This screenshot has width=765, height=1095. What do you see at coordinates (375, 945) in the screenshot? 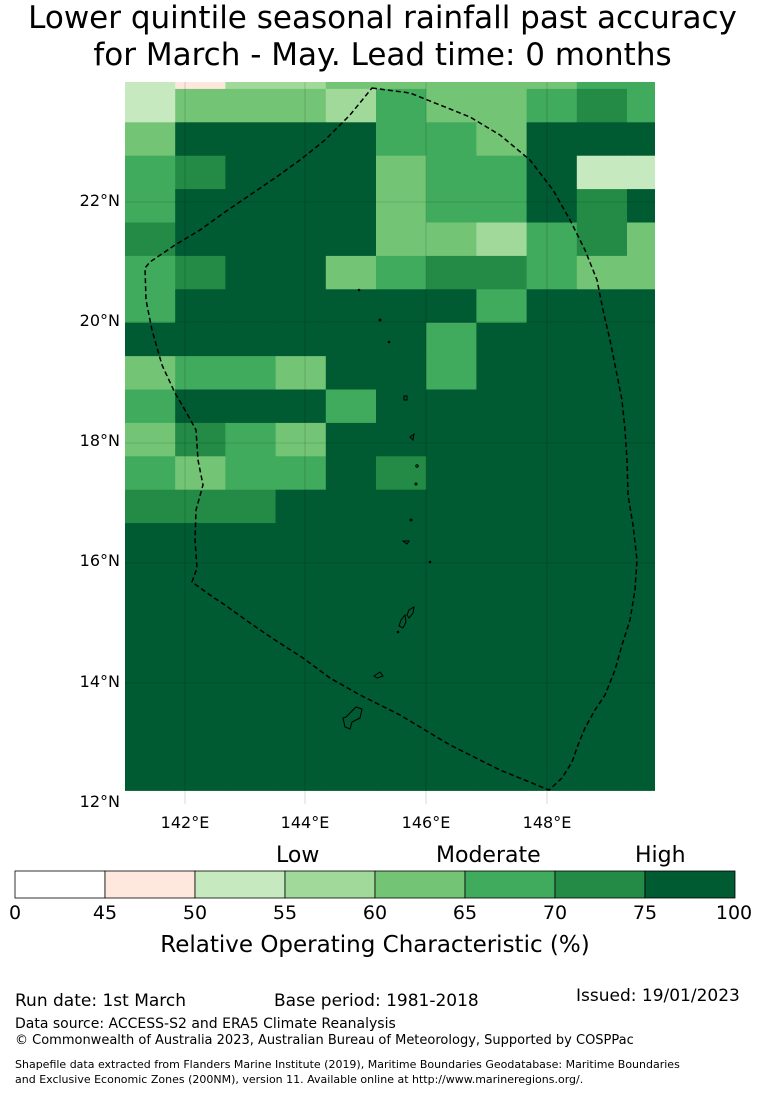
I see `colorbar-title: Relative Operating Characteristic (%)` at bounding box center [375, 945].